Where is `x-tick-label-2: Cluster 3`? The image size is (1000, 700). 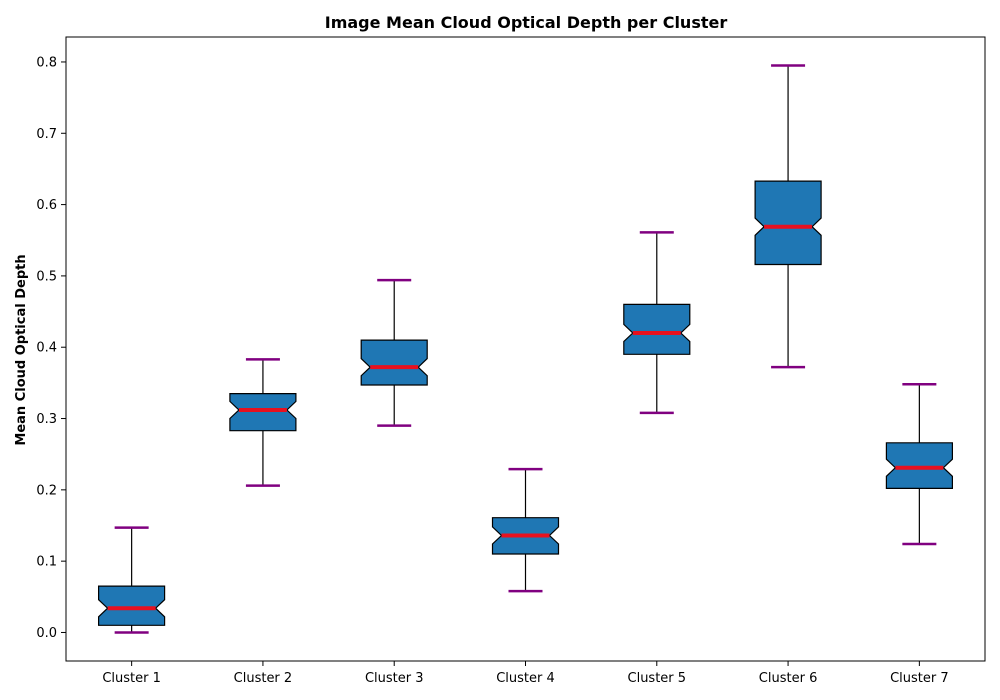
x-tick-label-2: Cluster 3 is located at coordinates (394, 678).